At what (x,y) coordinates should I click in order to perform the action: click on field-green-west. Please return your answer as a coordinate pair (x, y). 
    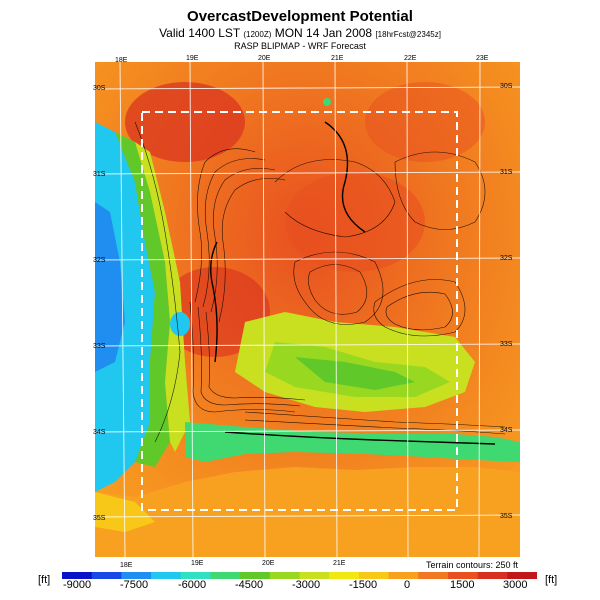
    Looking at the image, I should click on (142, 299).